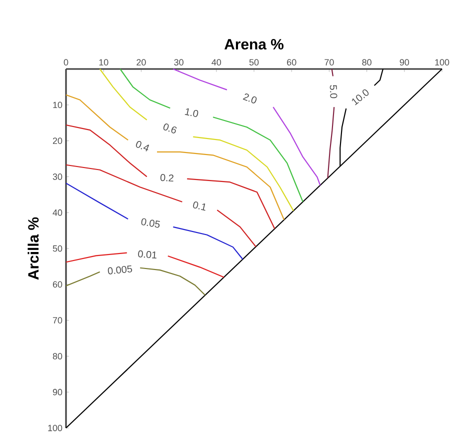 This screenshot has width=456, height=432. What do you see at coordinates (57, 356) in the screenshot?
I see `y-tick-label: 80` at bounding box center [57, 356].